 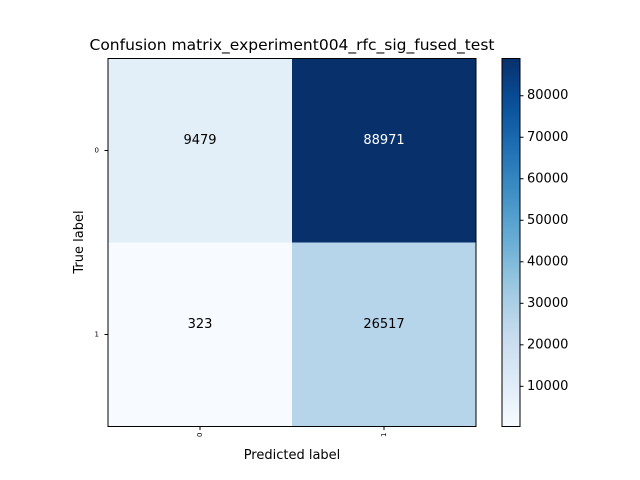 I want to click on x-tick-label: 1, so click(x=384, y=435).